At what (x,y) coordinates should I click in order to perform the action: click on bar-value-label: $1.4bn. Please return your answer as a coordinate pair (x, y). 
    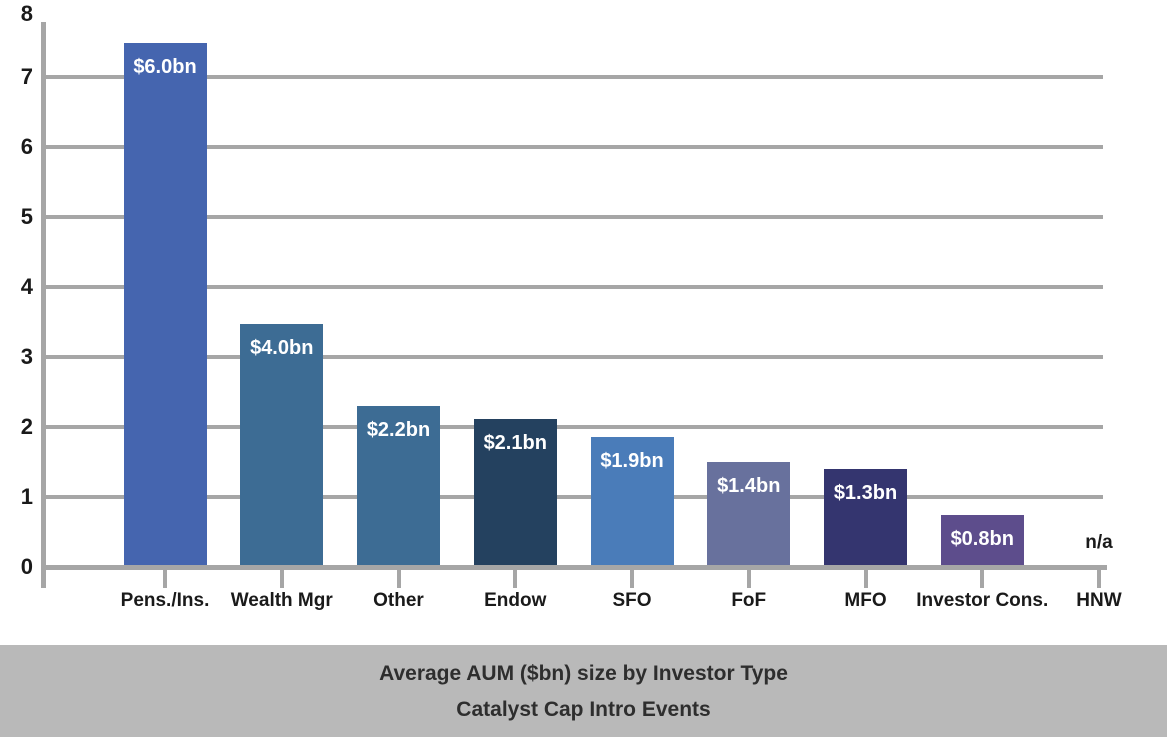
    Looking at the image, I should click on (749, 486).